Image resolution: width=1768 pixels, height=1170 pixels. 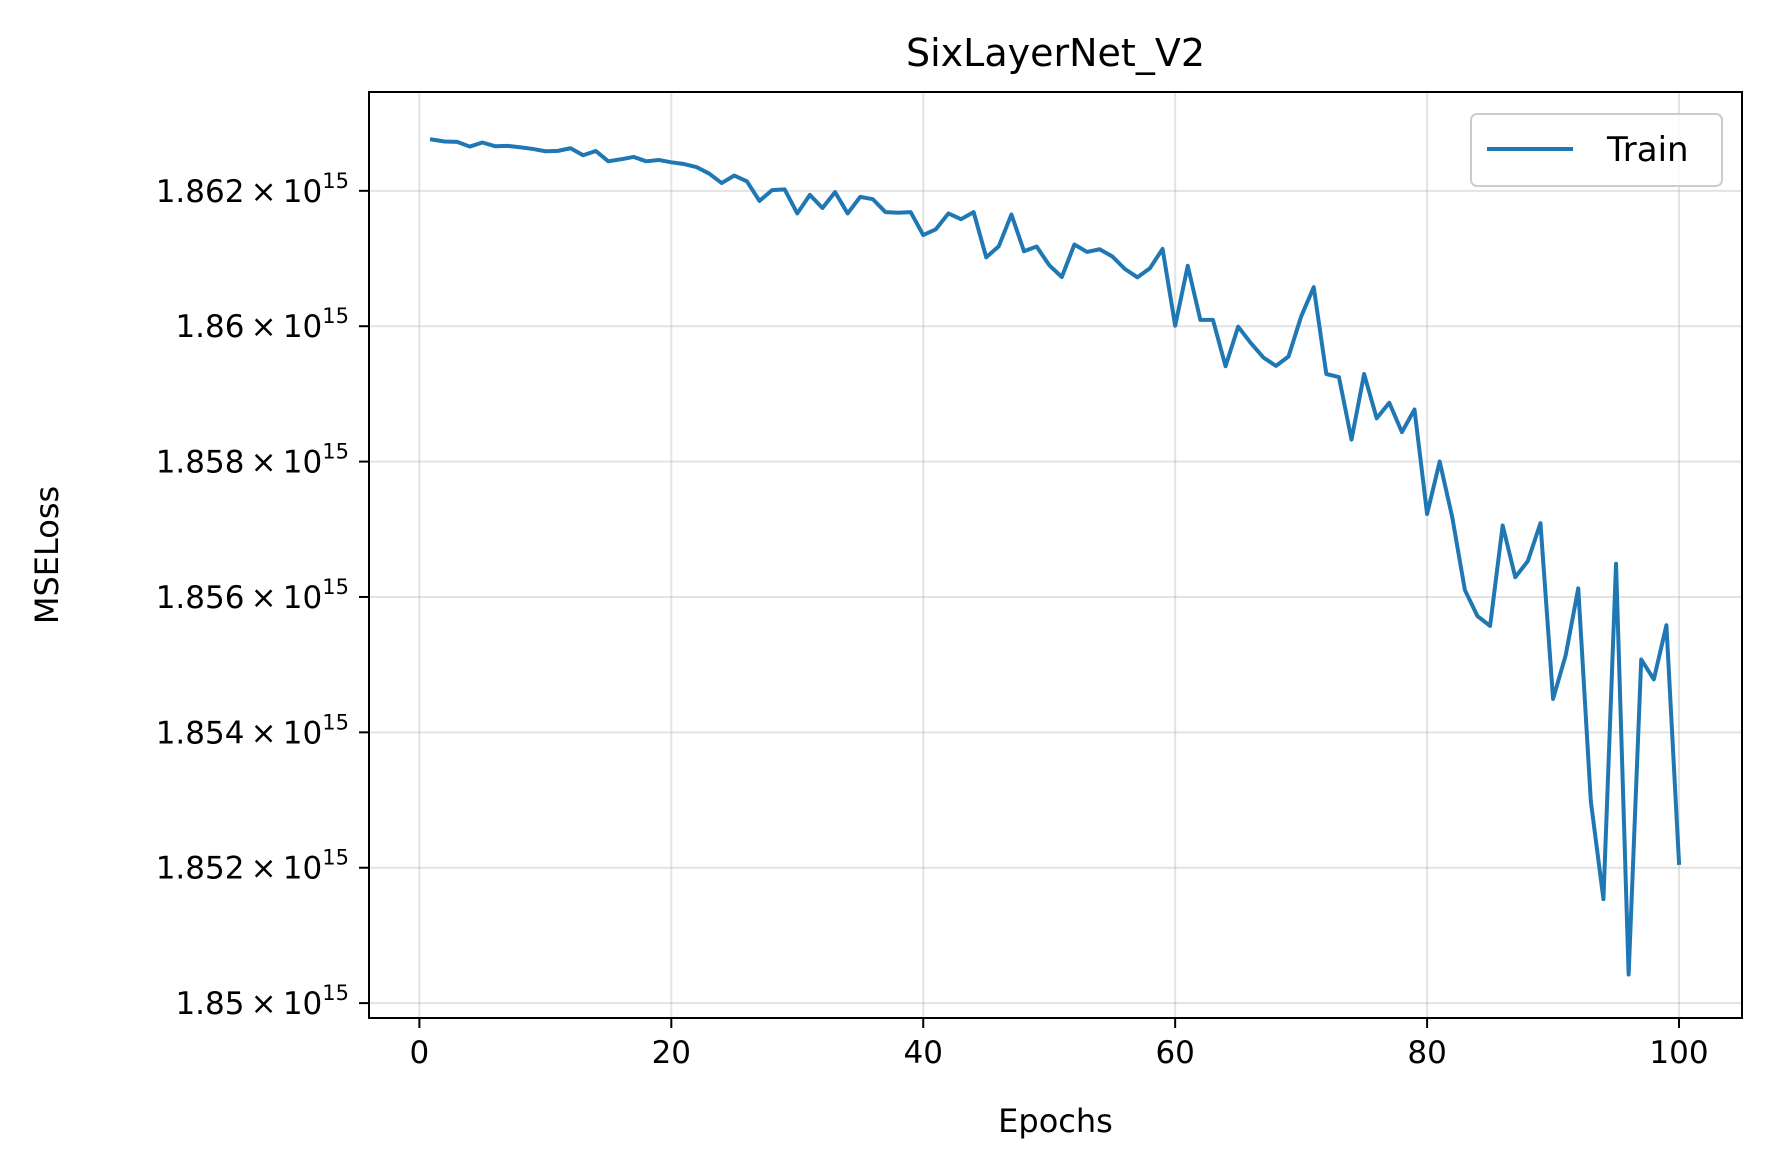 What do you see at coordinates (262, 1001) in the screenshot?
I see `y-tick-label: 1.85 × 10¹⁵` at bounding box center [262, 1001].